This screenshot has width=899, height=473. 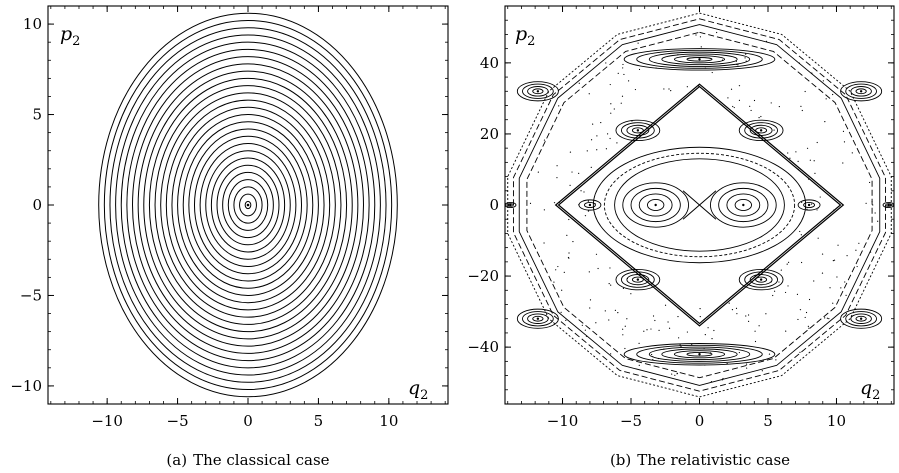 What do you see at coordinates (248, 421) in the screenshot?
I see `x-tick-label: 0` at bounding box center [248, 421].